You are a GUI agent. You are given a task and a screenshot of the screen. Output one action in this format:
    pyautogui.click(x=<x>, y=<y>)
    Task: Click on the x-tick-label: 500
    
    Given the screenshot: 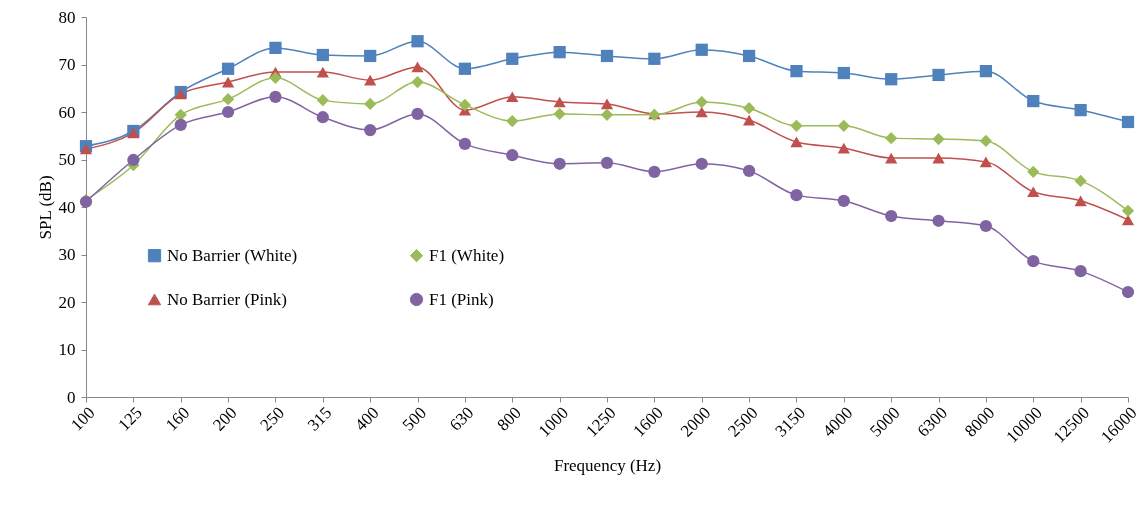 What is the action you would take?
    pyautogui.click(x=414, y=419)
    